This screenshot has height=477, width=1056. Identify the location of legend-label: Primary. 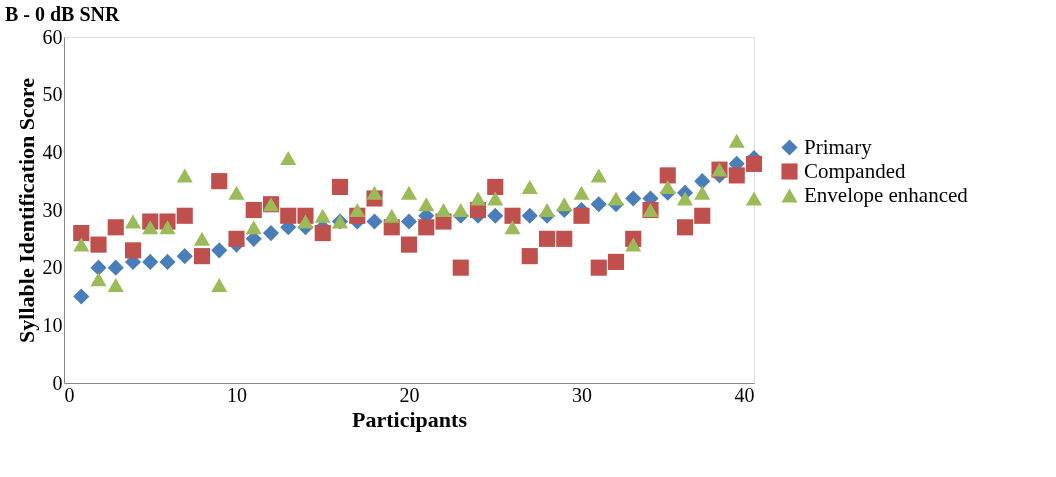
(838, 146).